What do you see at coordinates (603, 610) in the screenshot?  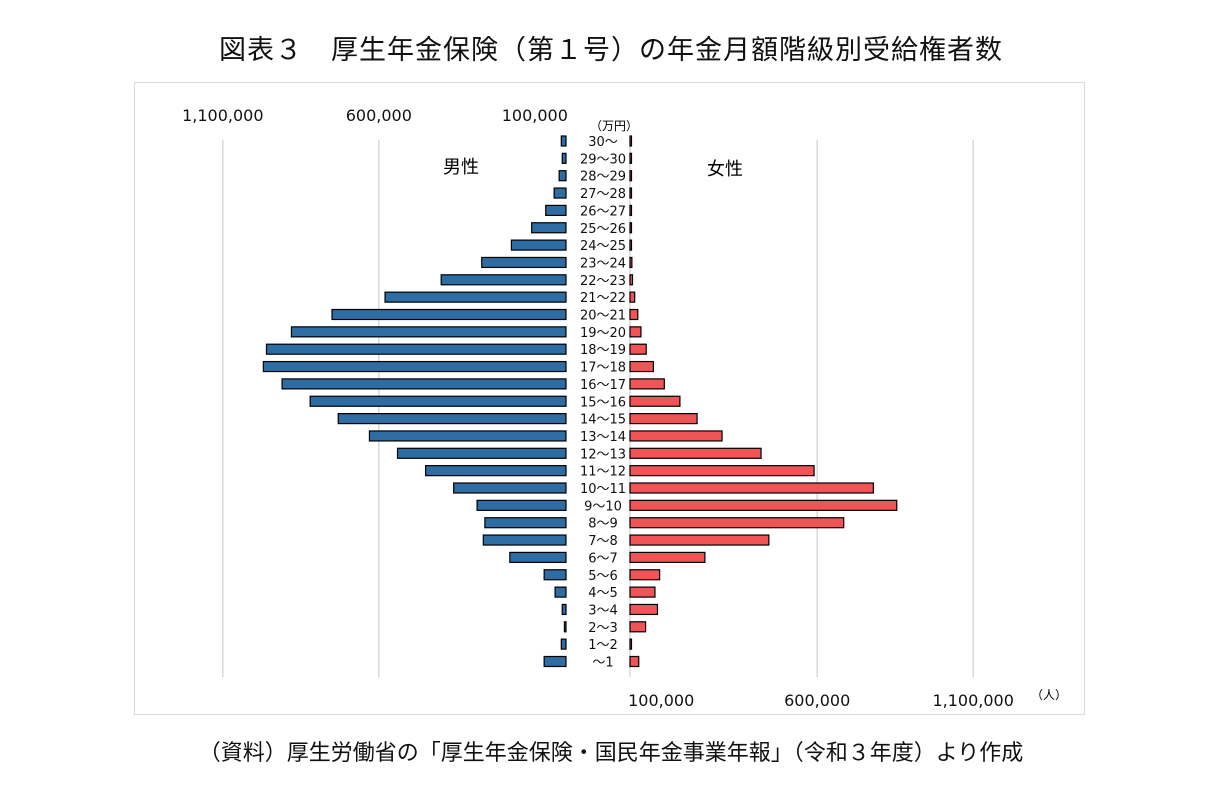 I see `category-label: 3～4` at bounding box center [603, 610].